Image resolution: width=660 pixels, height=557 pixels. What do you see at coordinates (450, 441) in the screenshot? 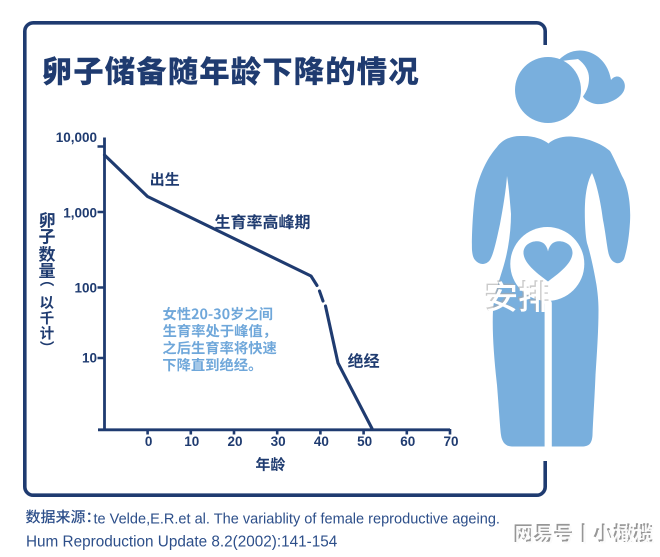
I see `svg-text: 70` at bounding box center [450, 441].